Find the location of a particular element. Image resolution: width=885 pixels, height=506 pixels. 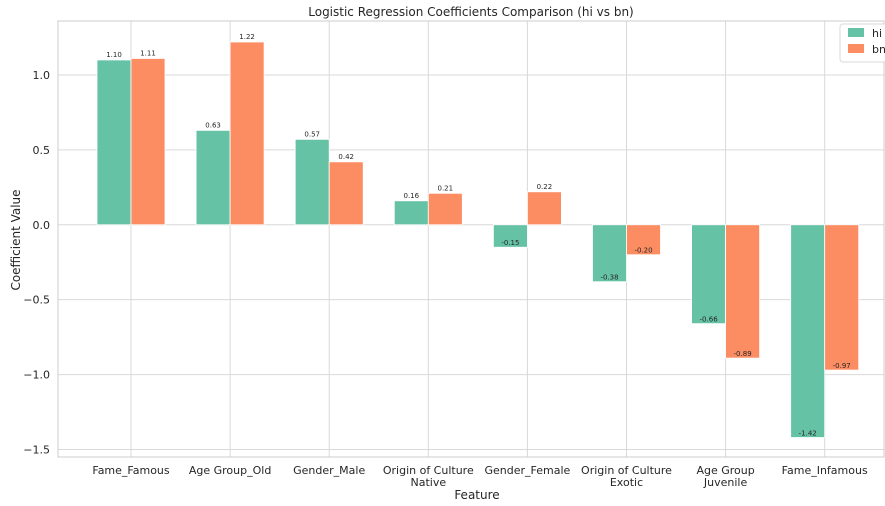

data-label-hi: -0.66 is located at coordinates (709, 320).